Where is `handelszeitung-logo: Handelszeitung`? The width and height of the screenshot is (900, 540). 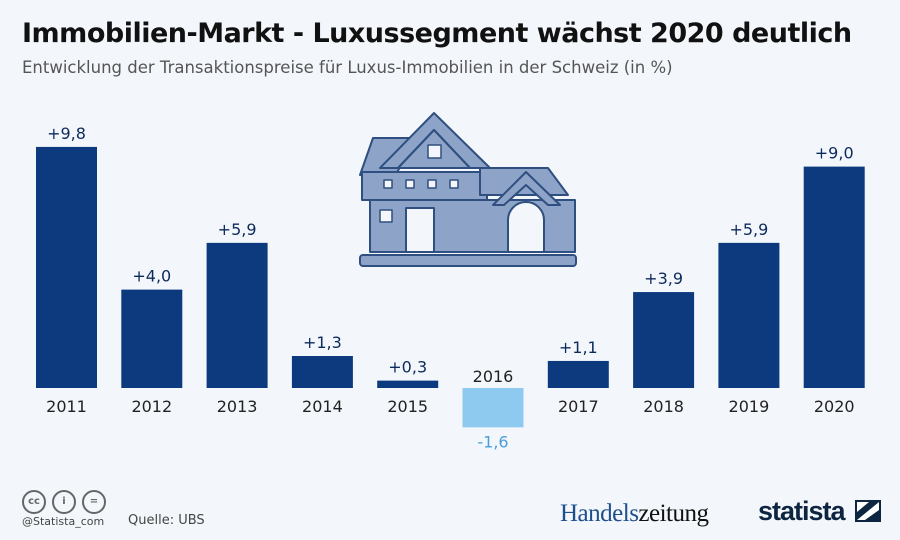 handelszeitung-logo: Handelszeitung is located at coordinates (634, 514).